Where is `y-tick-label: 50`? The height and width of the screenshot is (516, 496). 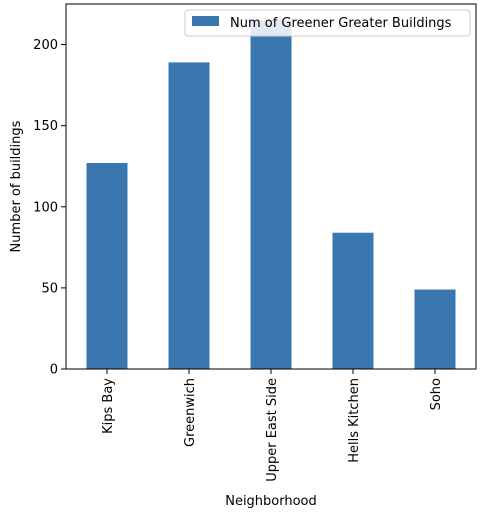 y-tick-label: 50 is located at coordinates (49, 288).